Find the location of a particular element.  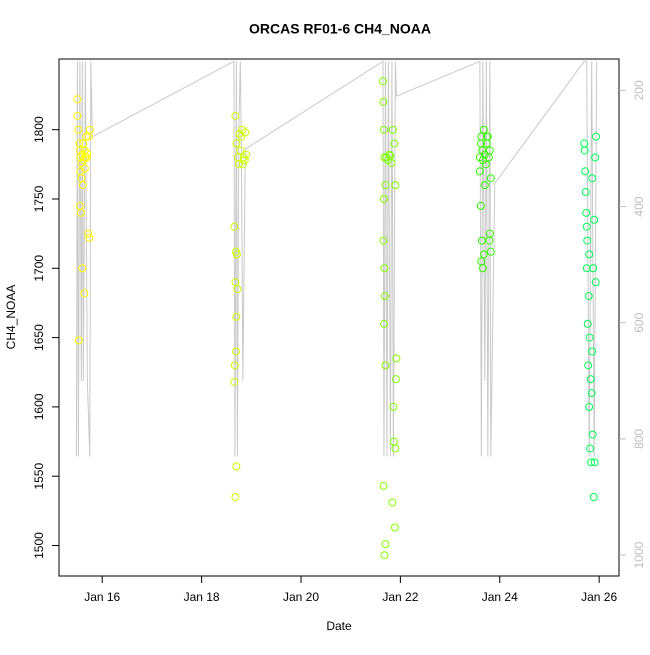

y-tick-label: 1750 is located at coordinates (39, 198).